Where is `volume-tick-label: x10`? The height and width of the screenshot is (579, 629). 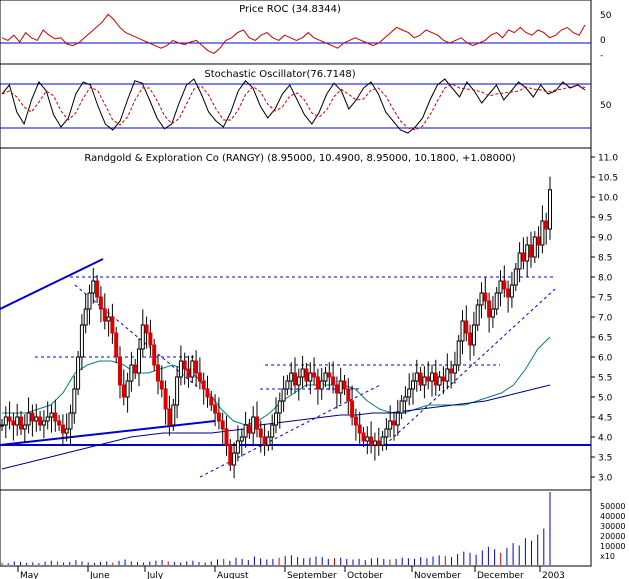
volume-tick-label: x10 is located at coordinates (607, 556).